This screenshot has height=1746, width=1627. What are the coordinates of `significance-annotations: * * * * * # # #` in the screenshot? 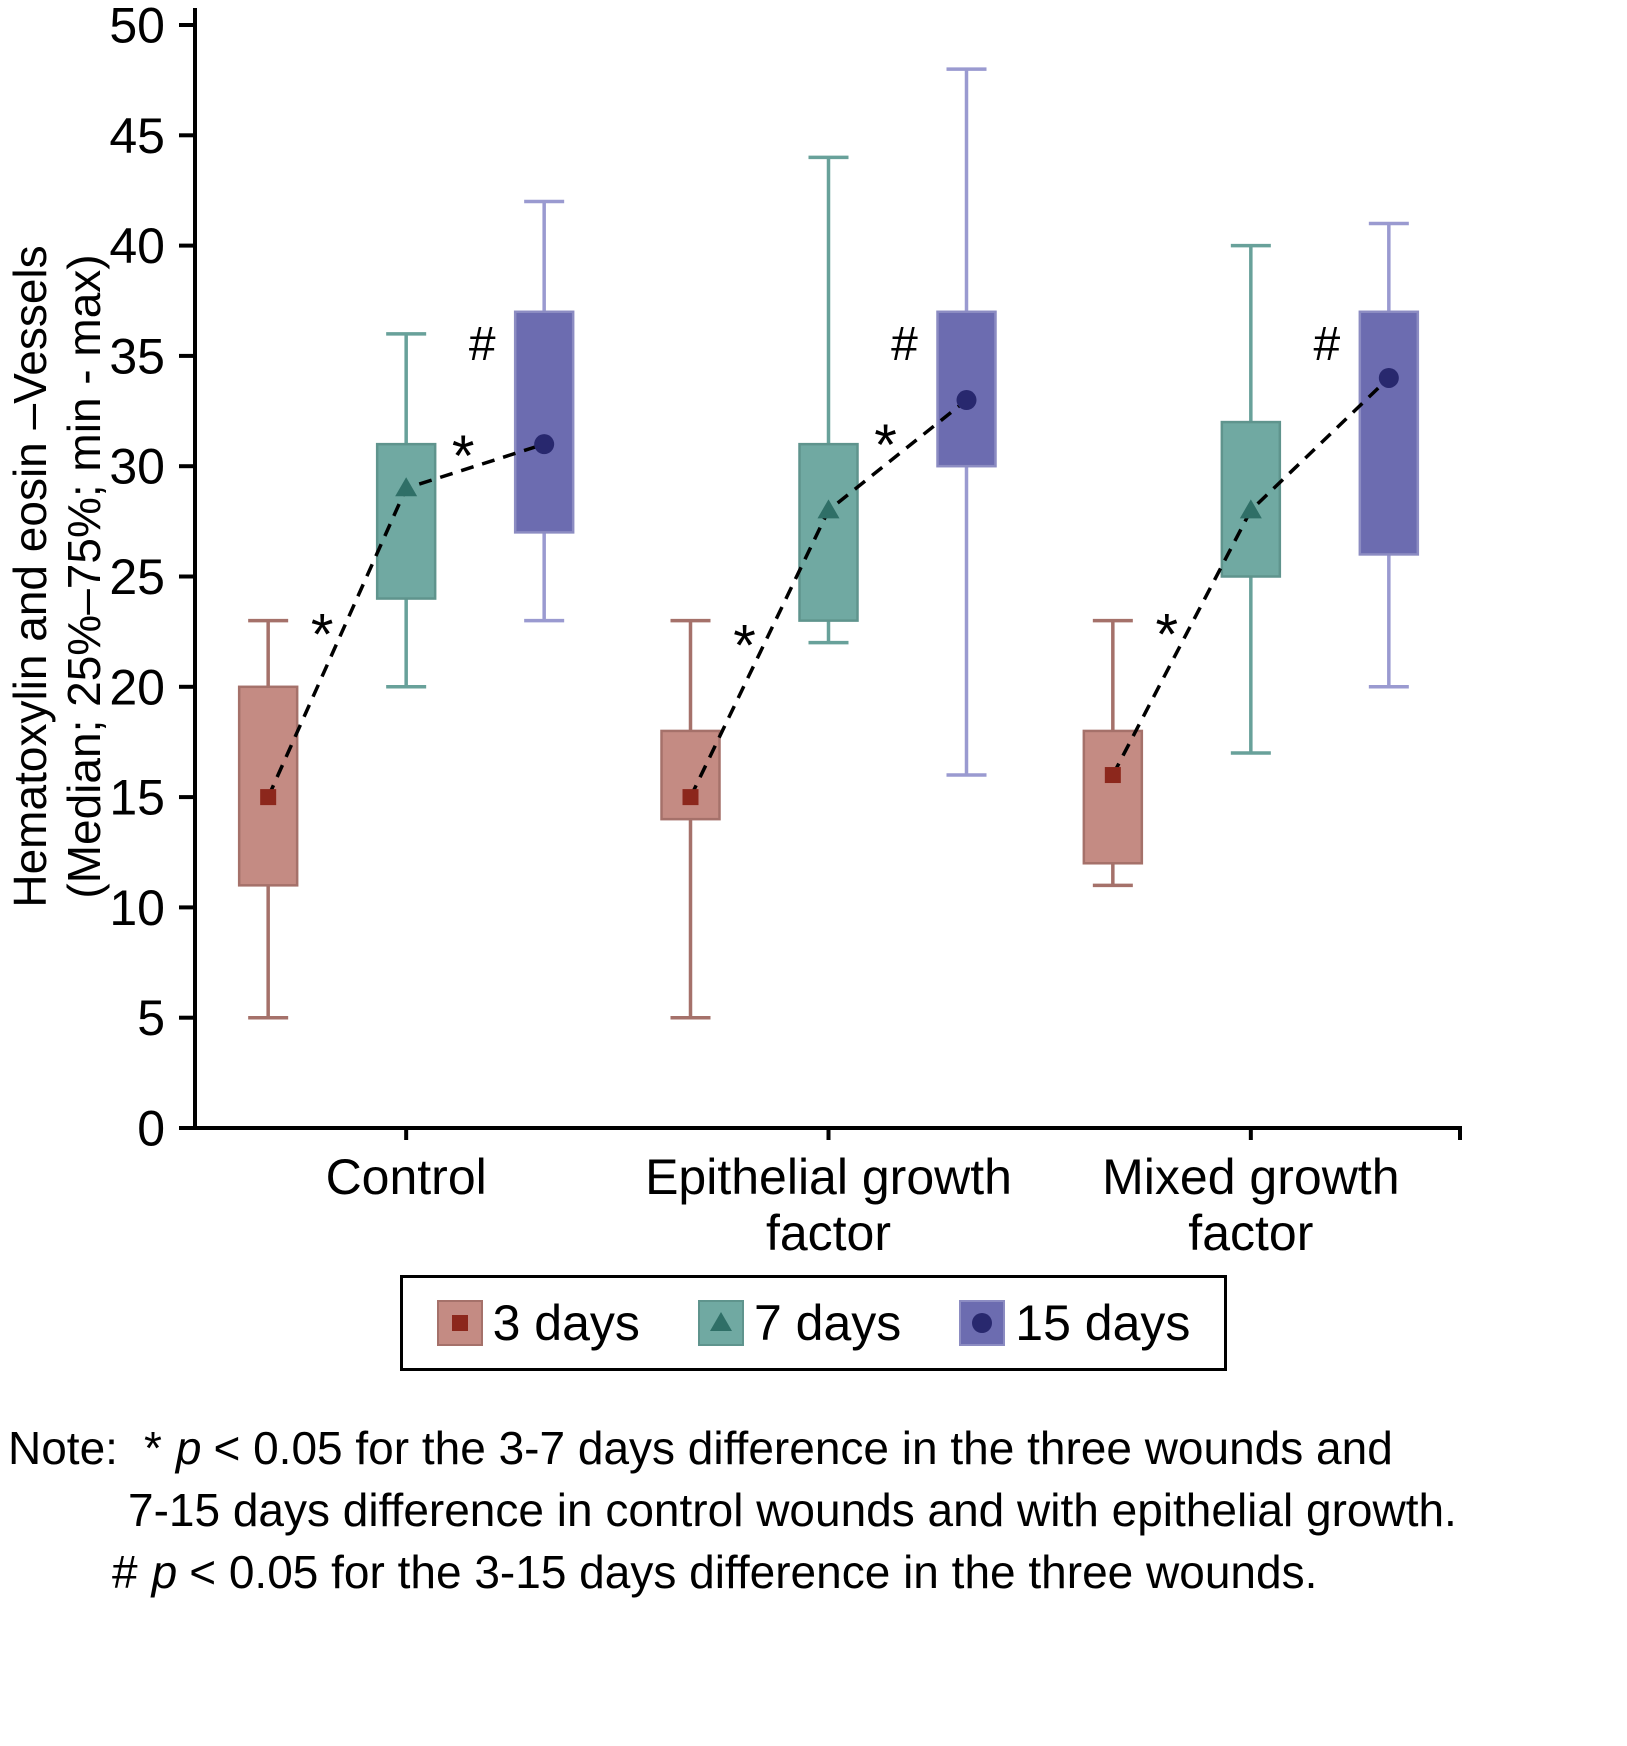 It's located at (826, 498).